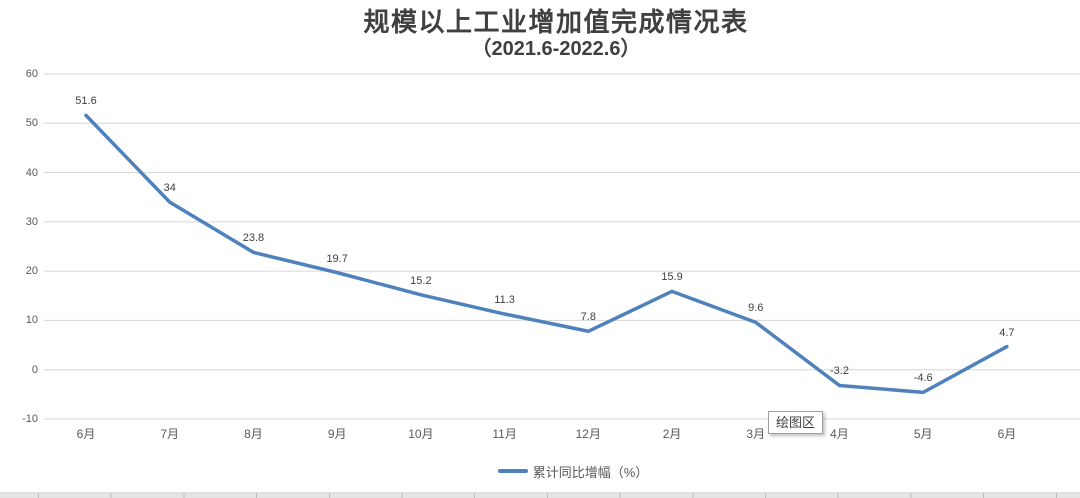  I want to click on y-axis-label: 60, so click(31, 74).